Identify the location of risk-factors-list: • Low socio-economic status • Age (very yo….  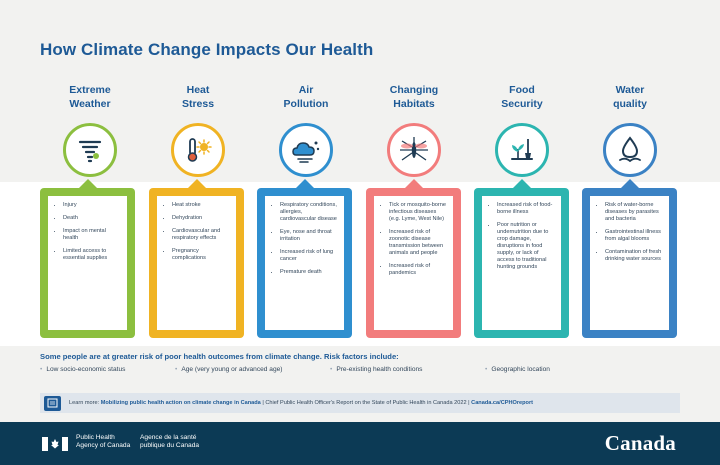
(360, 371).